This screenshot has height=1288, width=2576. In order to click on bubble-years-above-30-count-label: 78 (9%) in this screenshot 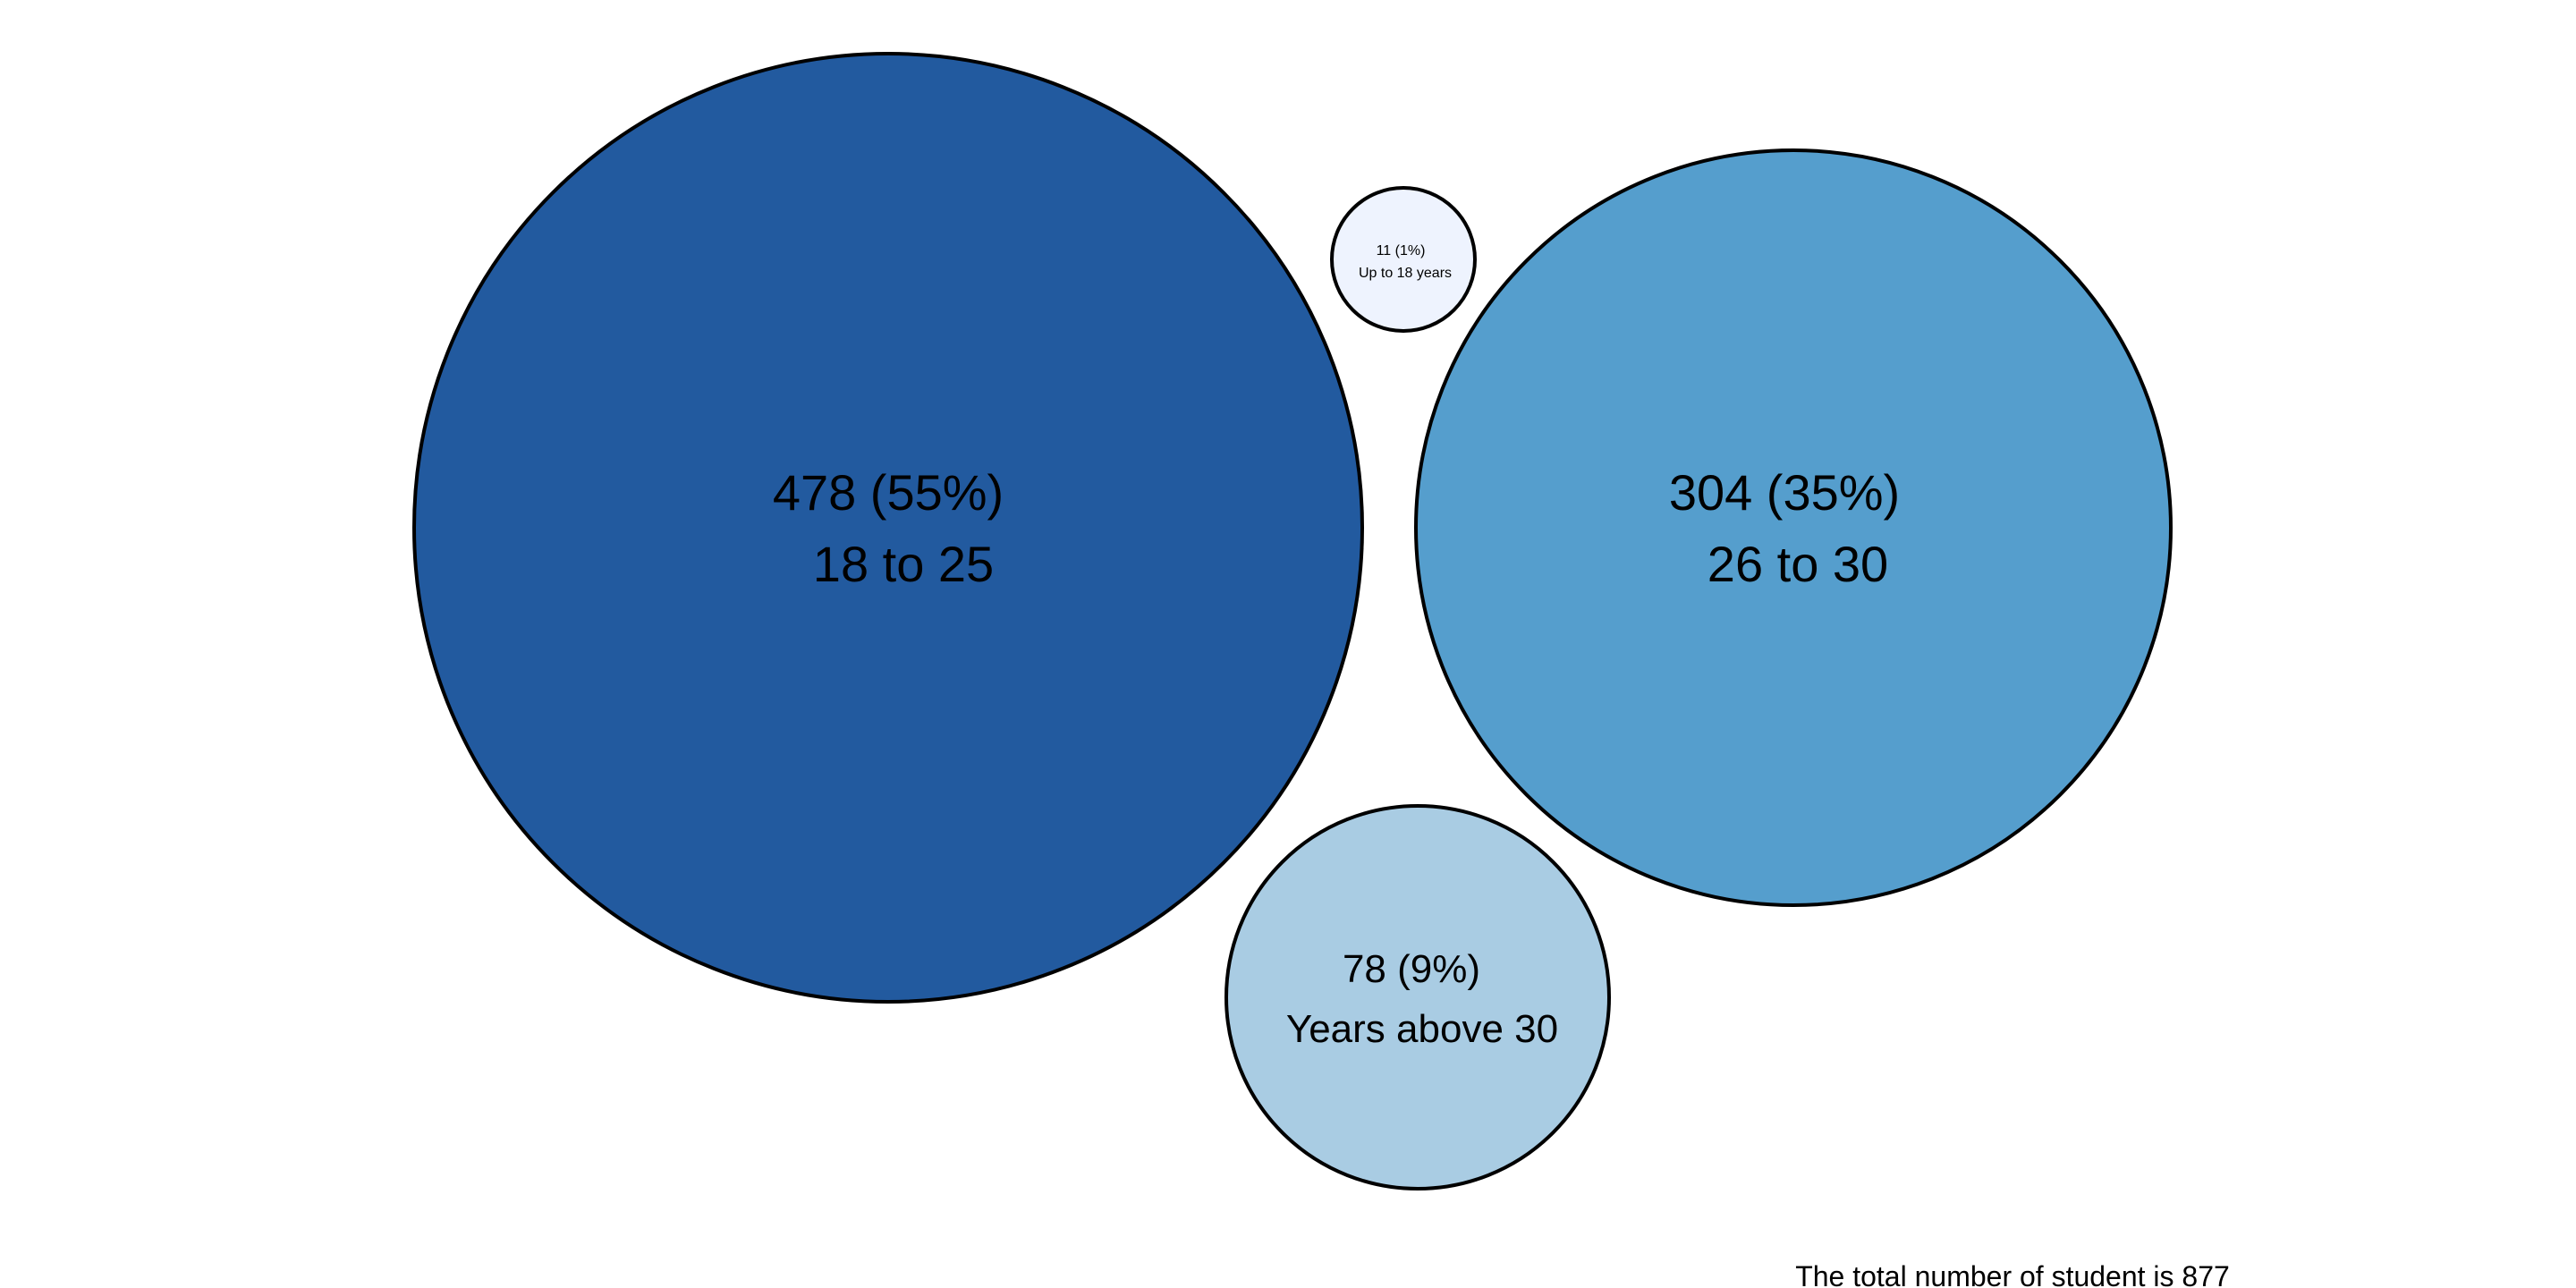, I will do `click(1411, 969)`.